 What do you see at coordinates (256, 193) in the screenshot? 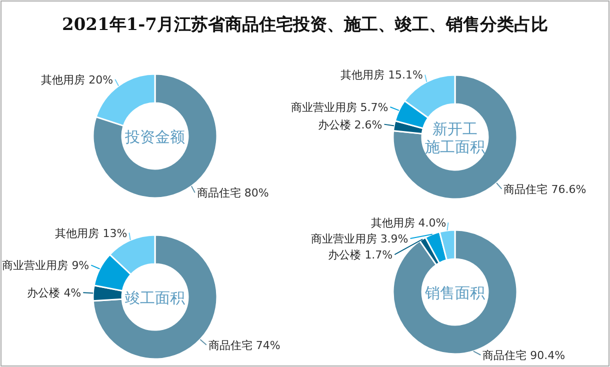
I see `data-label: 80%` at bounding box center [256, 193].